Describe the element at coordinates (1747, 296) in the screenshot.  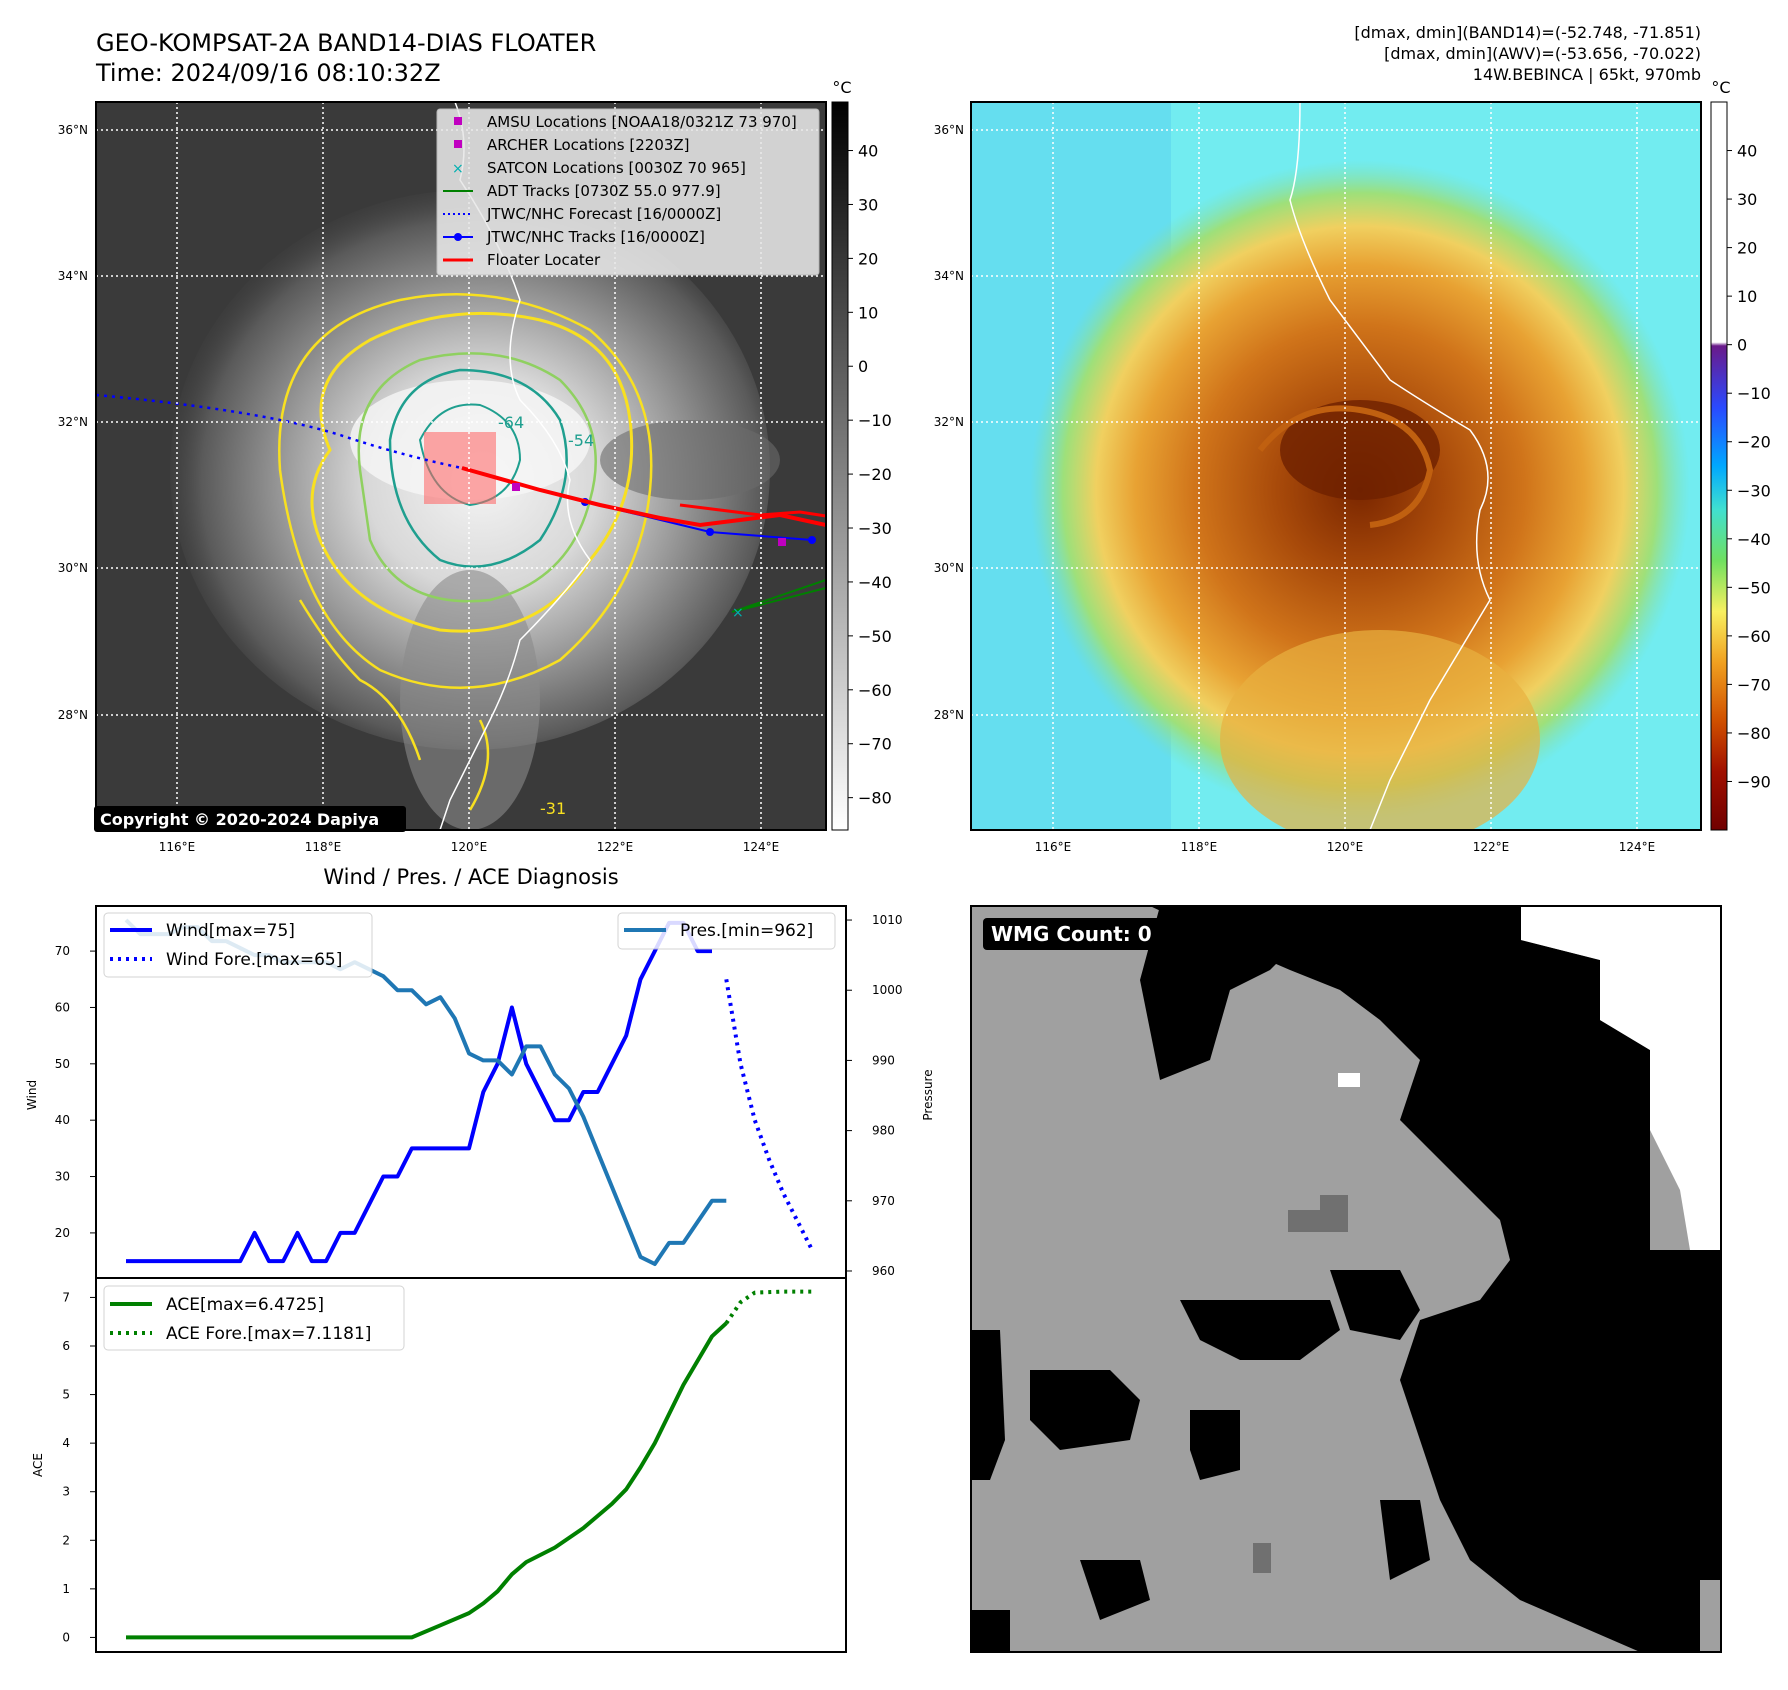
I see `colorbar-awv-label: 10` at that location.